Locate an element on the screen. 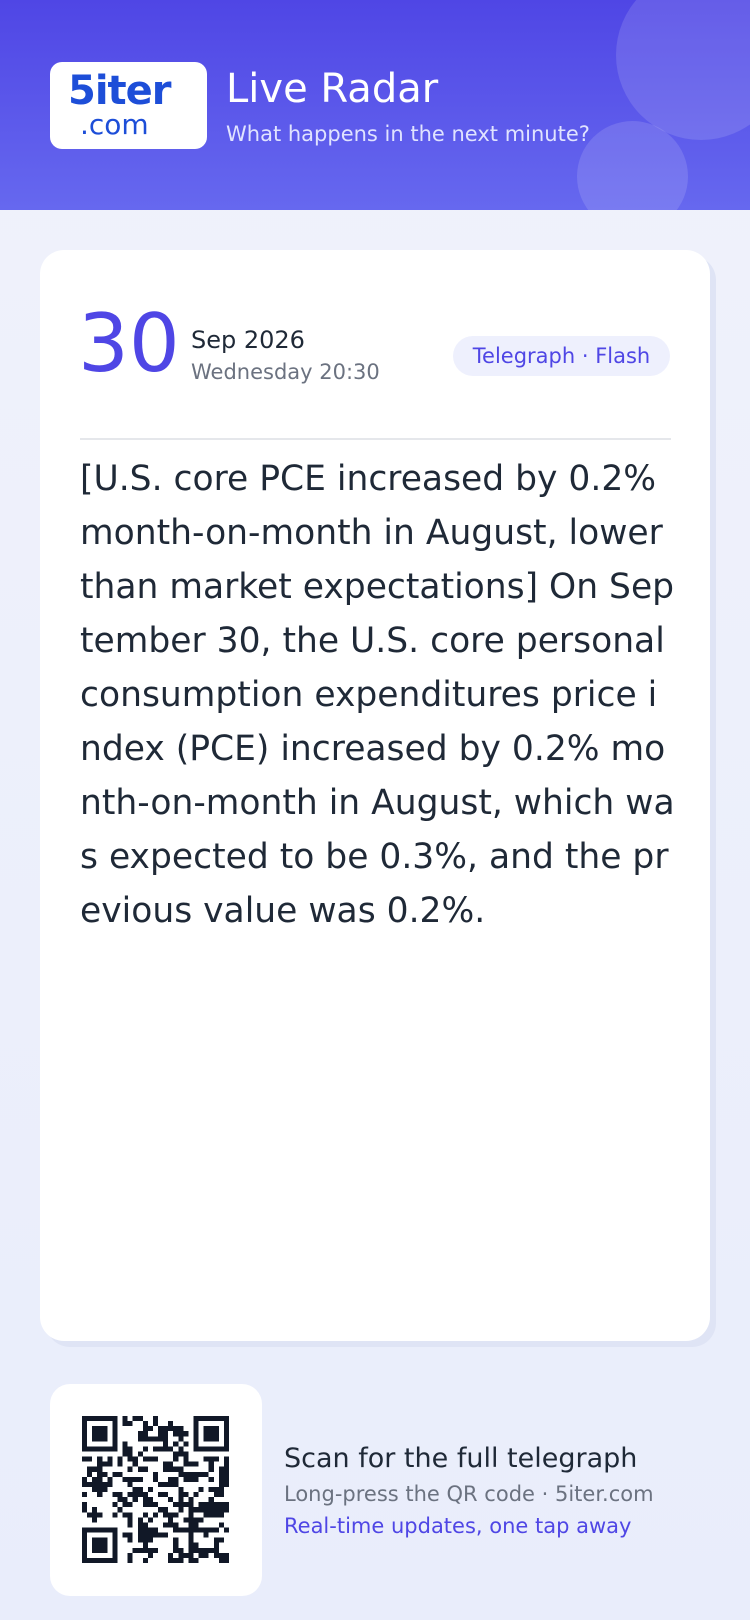  qr-code is located at coordinates (155, 1489).